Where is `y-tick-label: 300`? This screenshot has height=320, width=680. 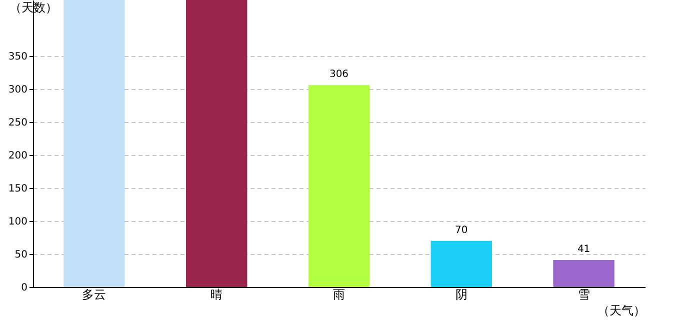
y-tick-label: 300 is located at coordinates (18, 90).